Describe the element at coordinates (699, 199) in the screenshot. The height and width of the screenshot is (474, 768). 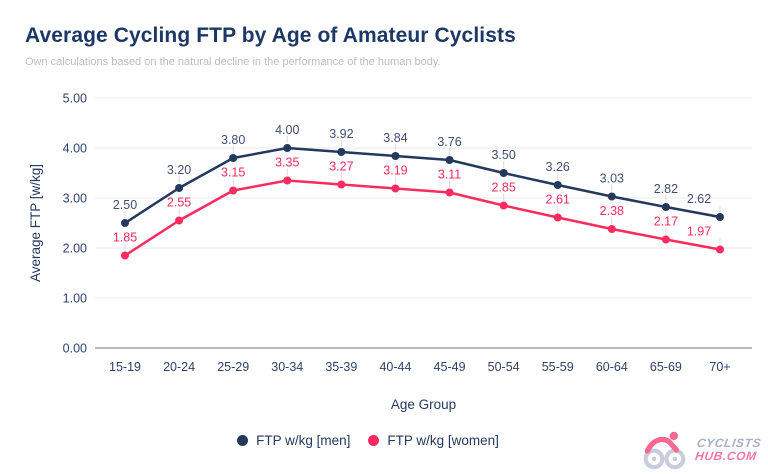
I see `data-label: 2.62` at that location.